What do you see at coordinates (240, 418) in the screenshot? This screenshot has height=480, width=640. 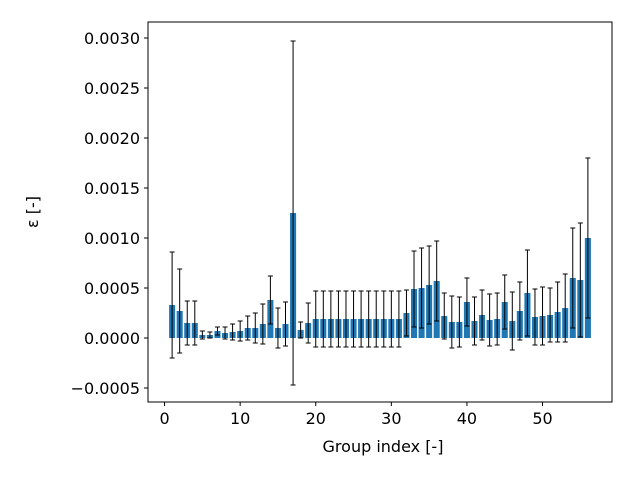 I see `x-tick-label: 10` at bounding box center [240, 418].